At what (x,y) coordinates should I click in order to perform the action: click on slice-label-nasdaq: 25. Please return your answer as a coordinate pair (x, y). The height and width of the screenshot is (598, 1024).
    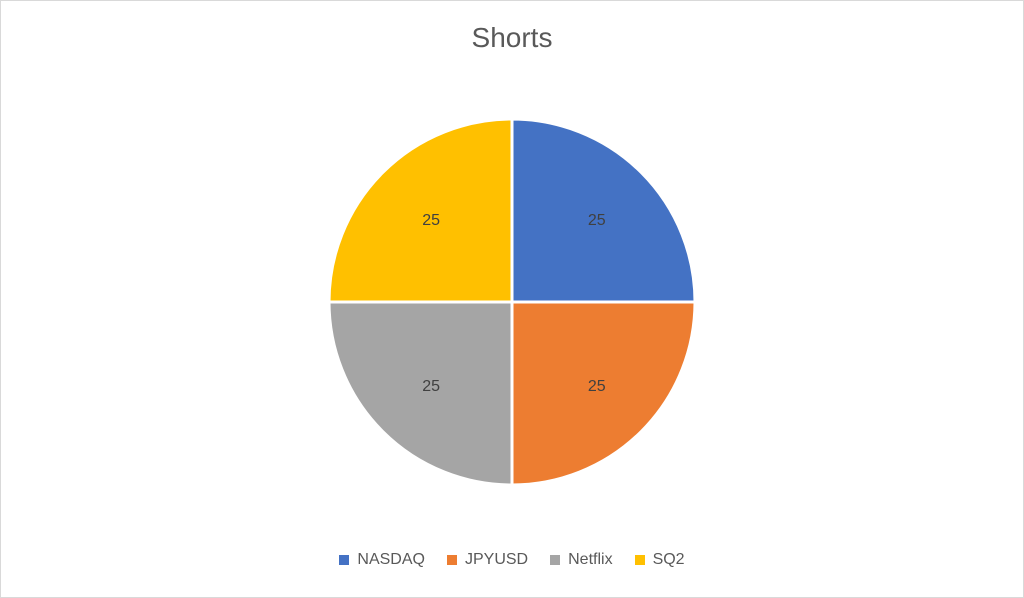
    Looking at the image, I should click on (597, 220).